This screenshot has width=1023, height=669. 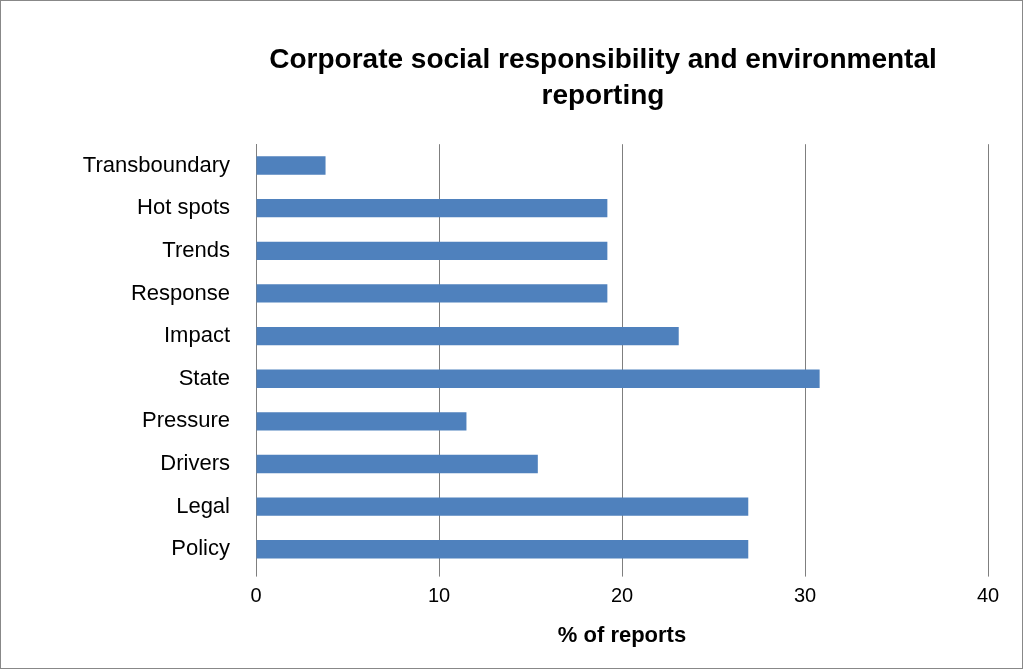 I want to click on y-tick-label: Hot spots, so click(x=183, y=207).